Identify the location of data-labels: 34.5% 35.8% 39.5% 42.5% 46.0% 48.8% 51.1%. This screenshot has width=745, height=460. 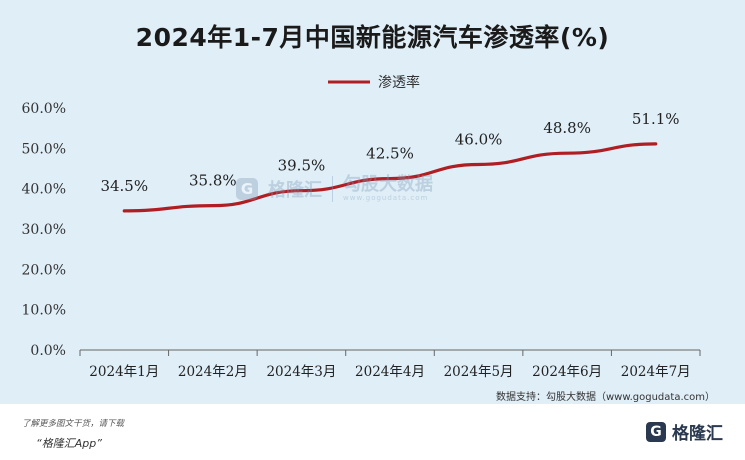
(389, 152).